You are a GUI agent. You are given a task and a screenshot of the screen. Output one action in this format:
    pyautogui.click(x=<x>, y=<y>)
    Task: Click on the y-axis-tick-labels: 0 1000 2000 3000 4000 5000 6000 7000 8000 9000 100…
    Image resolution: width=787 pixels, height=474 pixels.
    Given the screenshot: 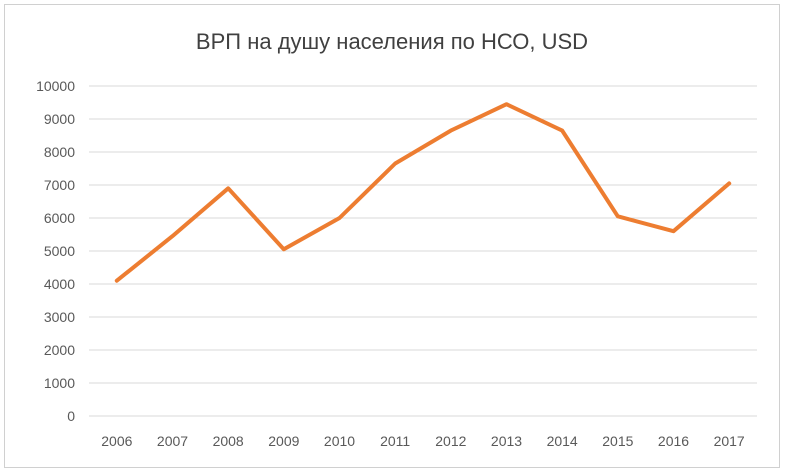 What is the action you would take?
    pyautogui.click(x=55, y=251)
    